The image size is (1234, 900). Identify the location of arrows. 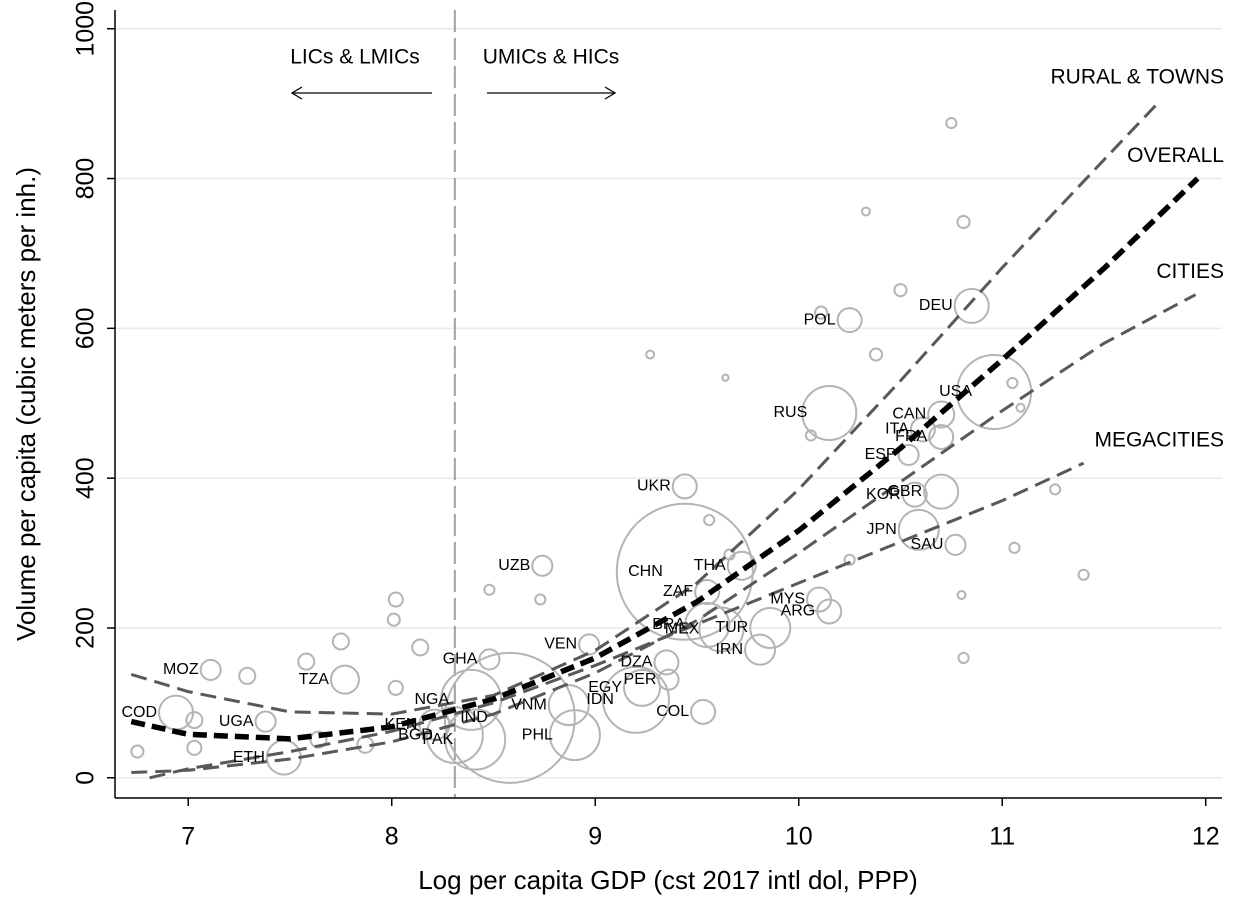
(453, 93).